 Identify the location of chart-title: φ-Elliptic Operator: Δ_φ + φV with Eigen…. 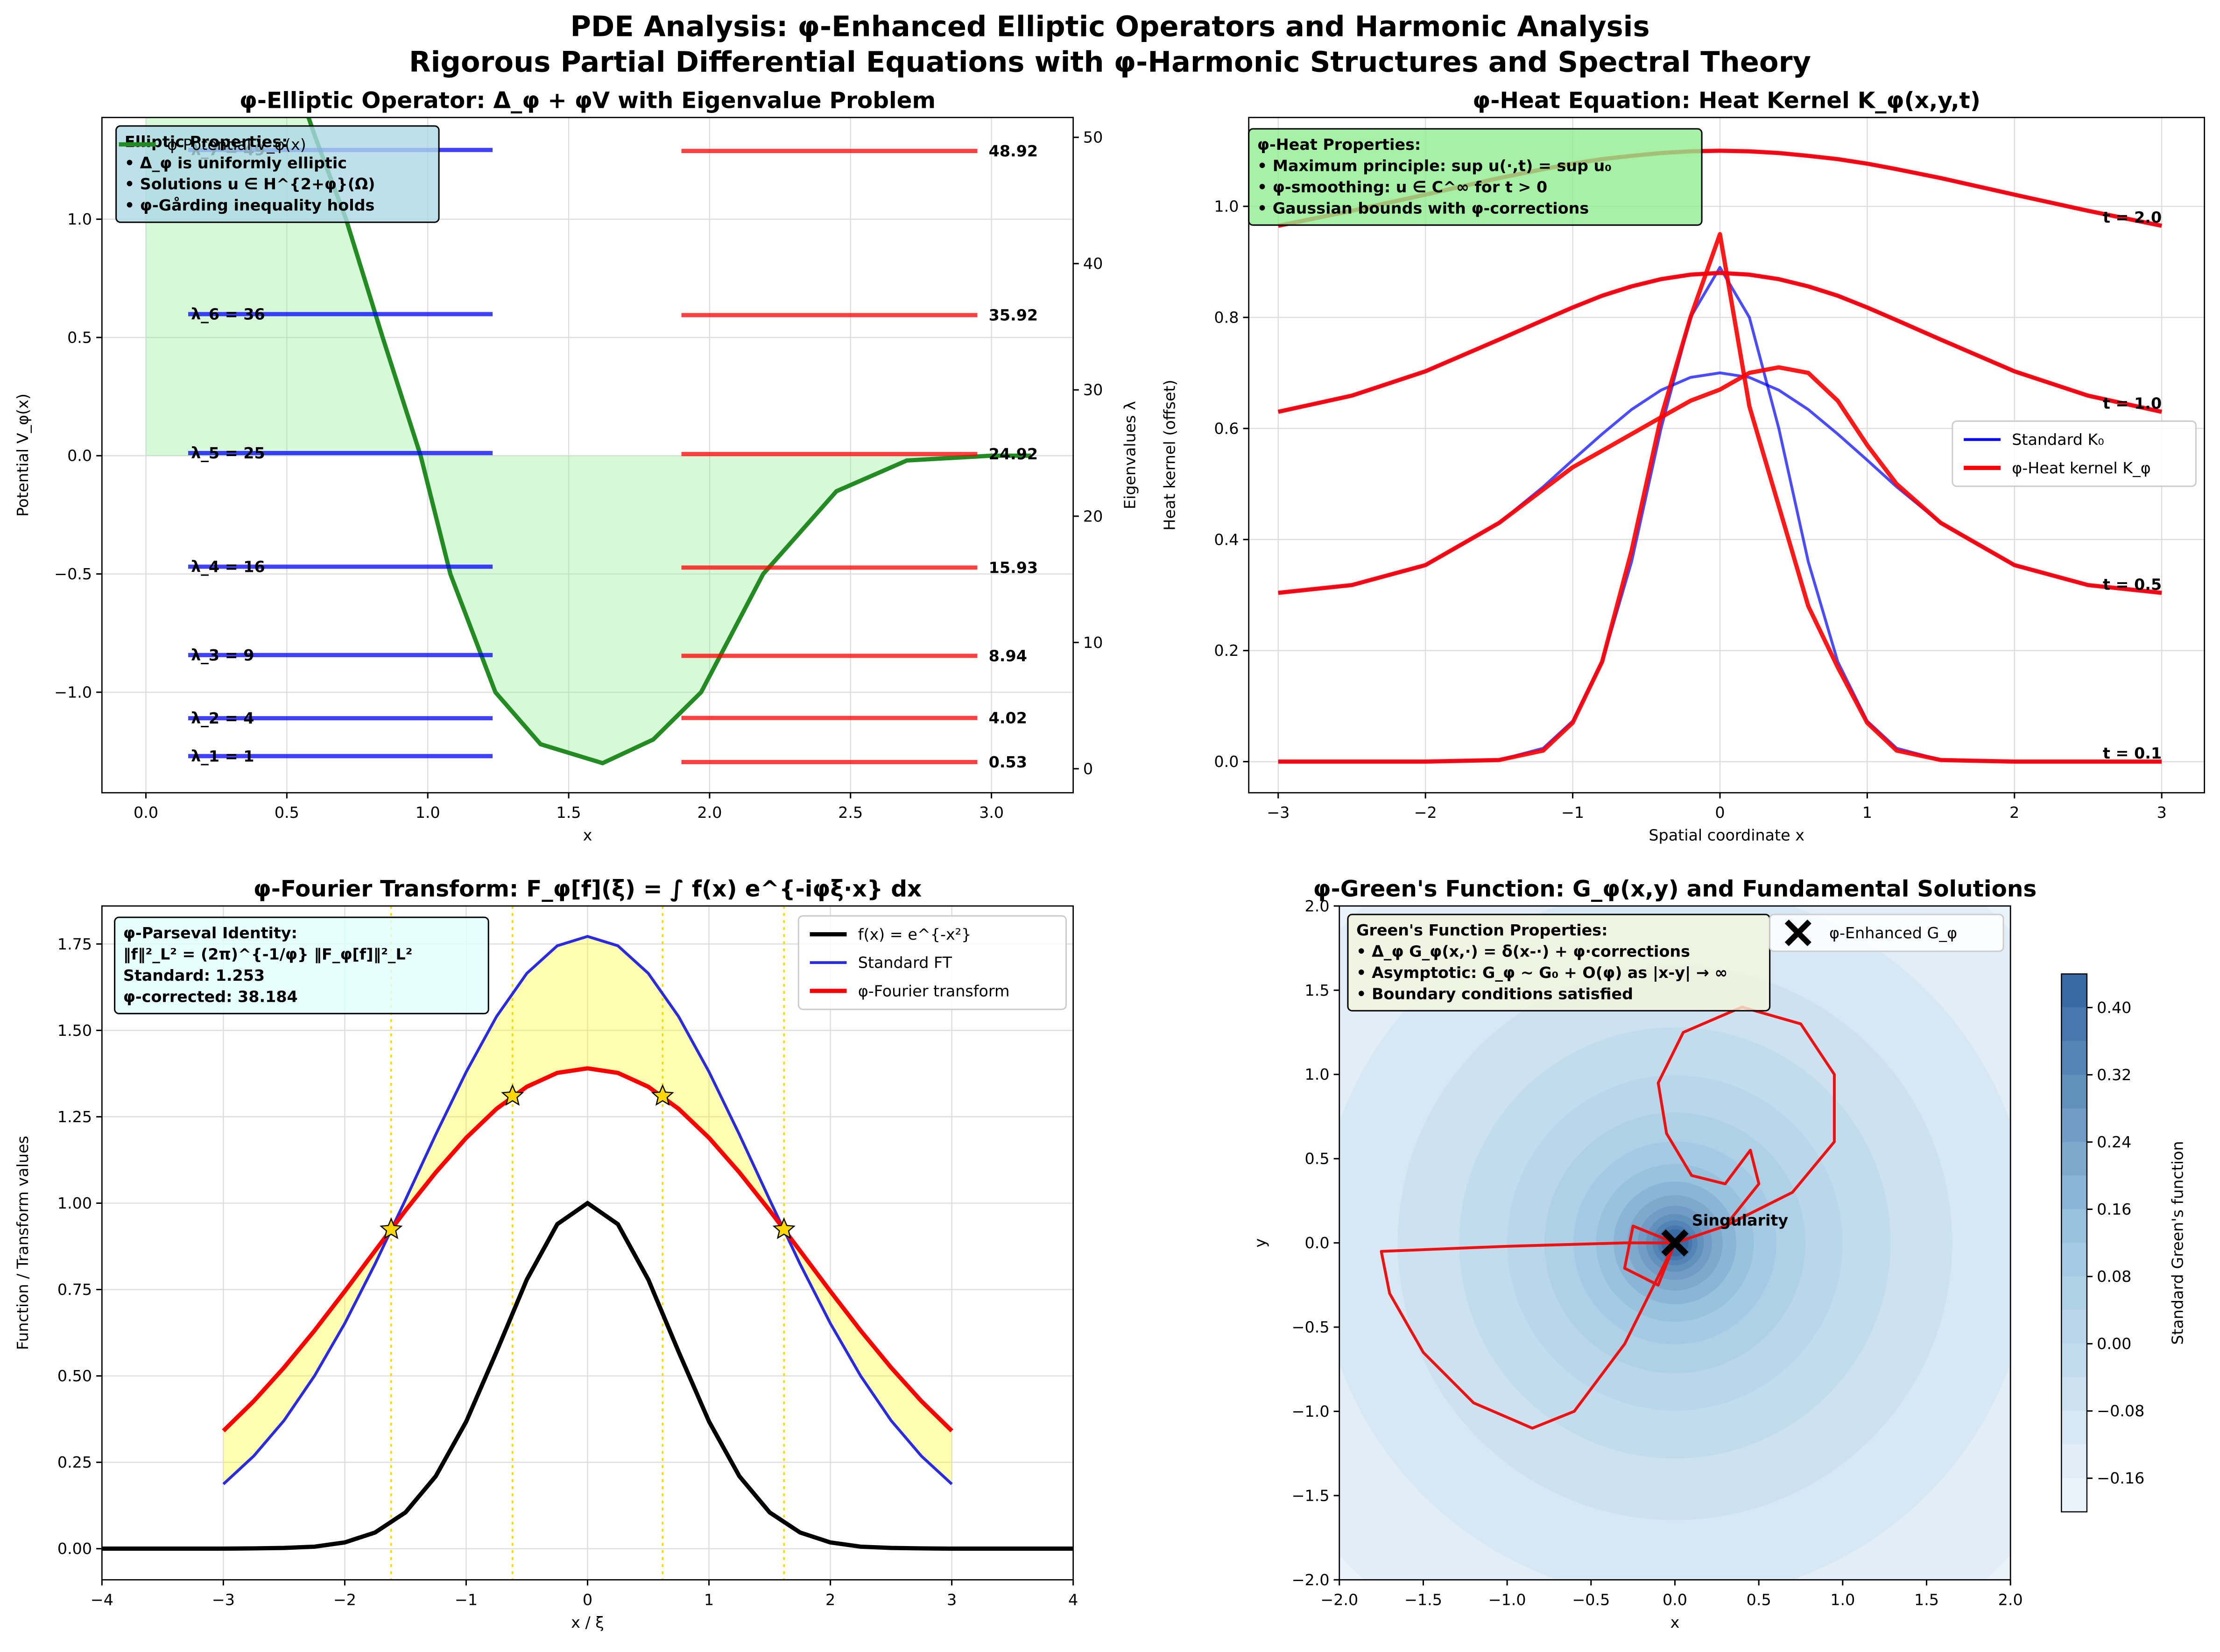
(588, 100).